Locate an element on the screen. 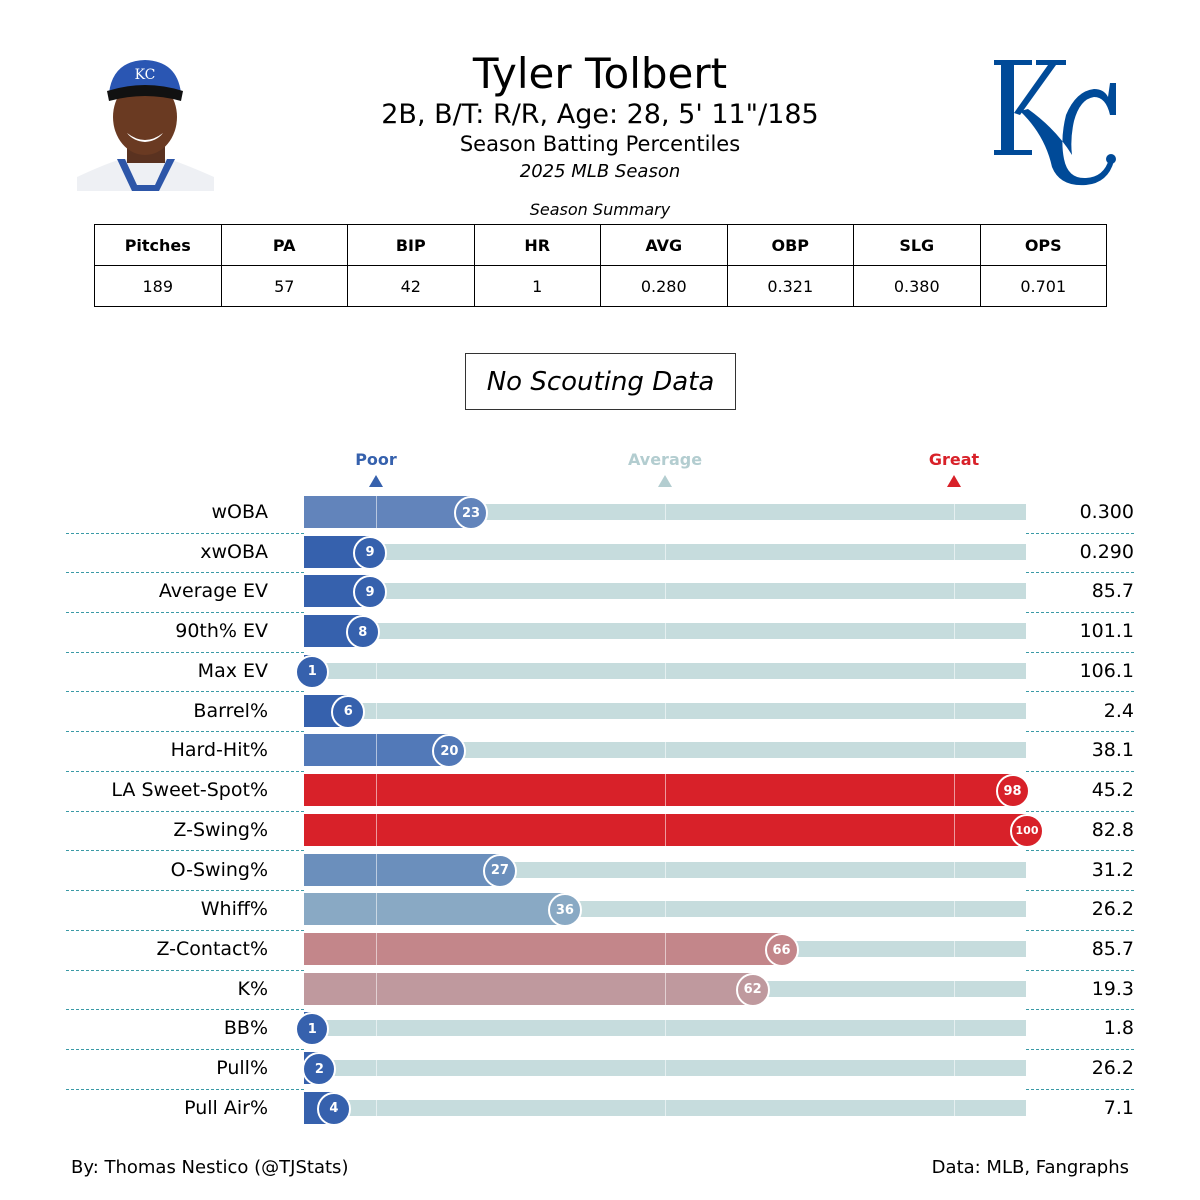 The width and height of the screenshot is (1200, 1200). col-header-hr: HR is located at coordinates (537, 245).